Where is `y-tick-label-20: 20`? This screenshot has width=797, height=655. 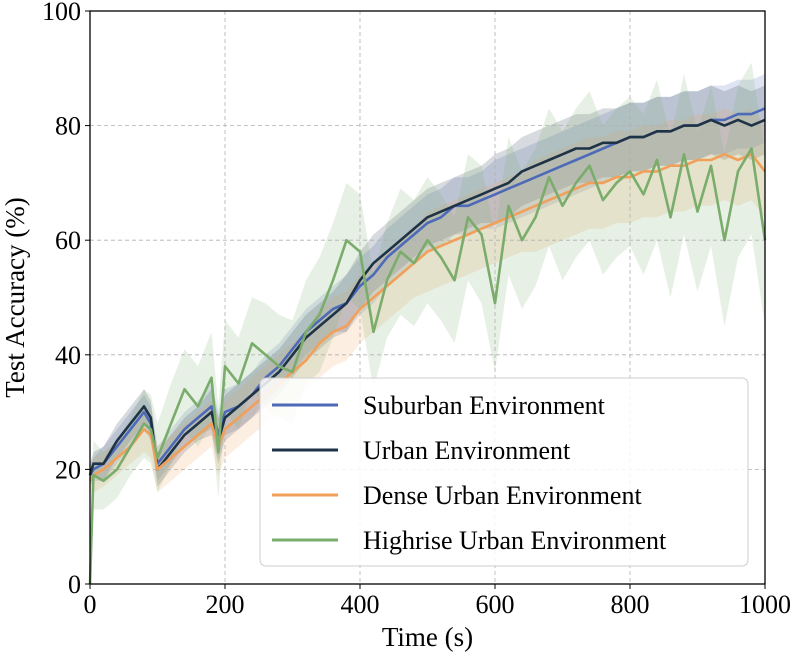
y-tick-label-20: 20 is located at coordinates (68, 469).